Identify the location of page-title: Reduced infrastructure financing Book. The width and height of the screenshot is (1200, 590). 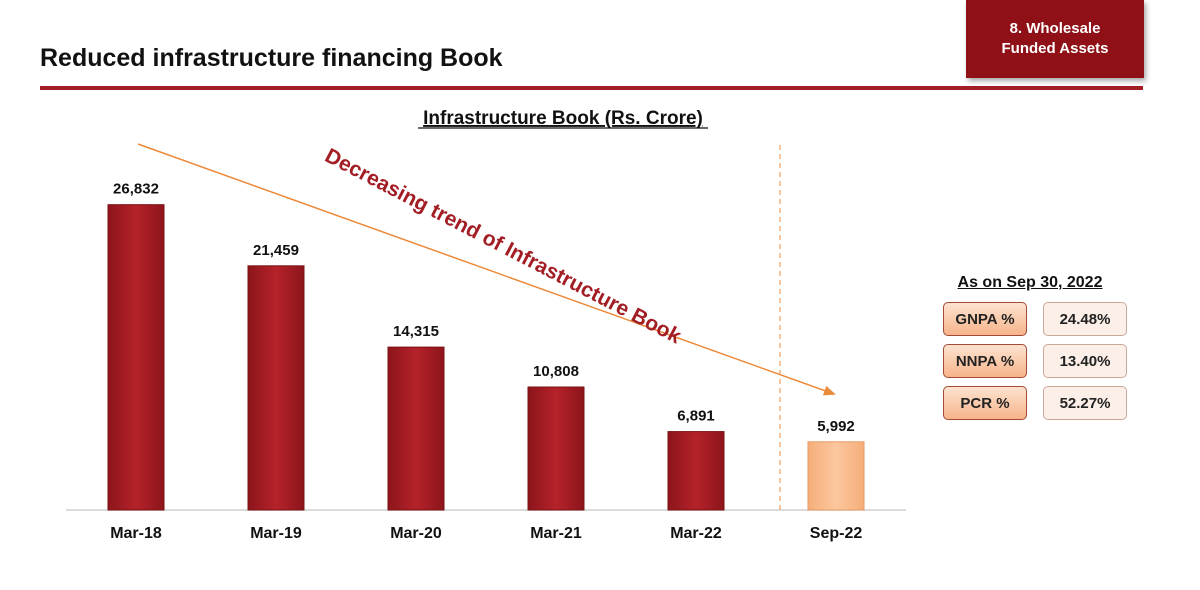
(271, 58).